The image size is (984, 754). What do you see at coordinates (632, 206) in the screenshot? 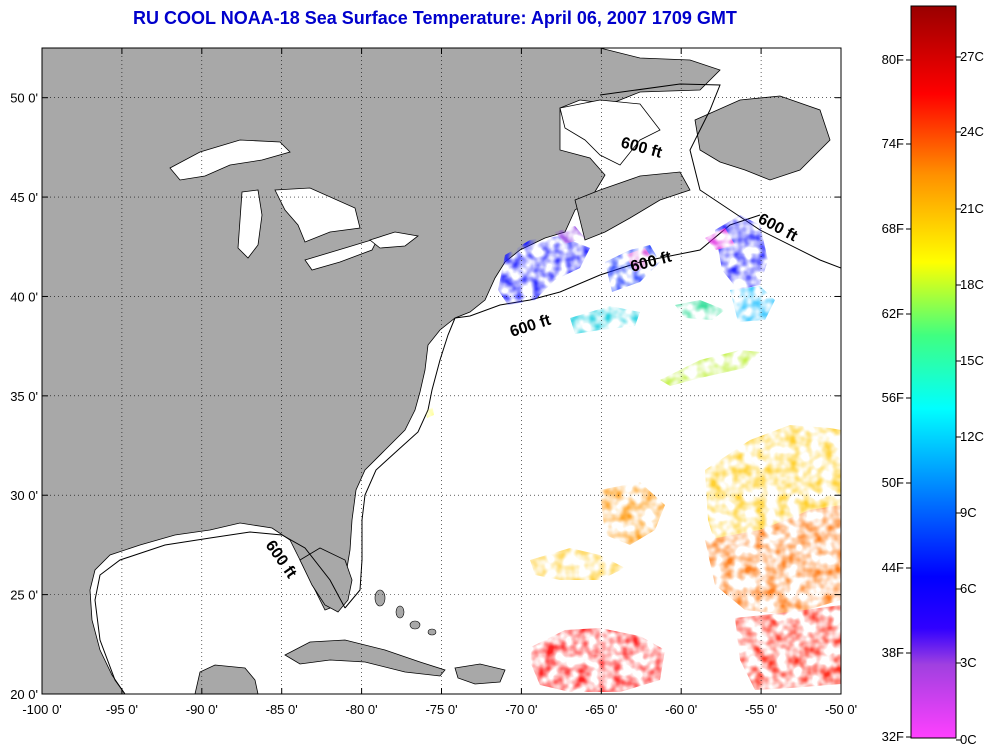
I see `land-nova-scotia` at bounding box center [632, 206].